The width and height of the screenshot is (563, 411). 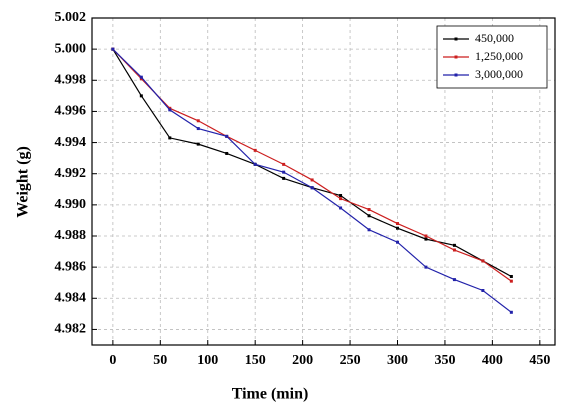 I want to click on x-tick-label: 250, so click(x=350, y=360).